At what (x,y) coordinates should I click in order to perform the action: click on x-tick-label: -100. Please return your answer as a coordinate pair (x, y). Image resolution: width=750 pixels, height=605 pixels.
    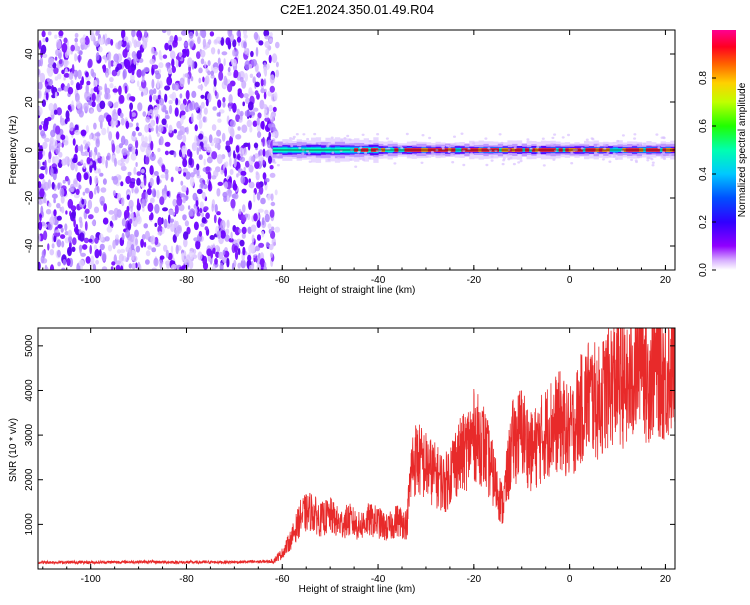
    Looking at the image, I should click on (91, 280).